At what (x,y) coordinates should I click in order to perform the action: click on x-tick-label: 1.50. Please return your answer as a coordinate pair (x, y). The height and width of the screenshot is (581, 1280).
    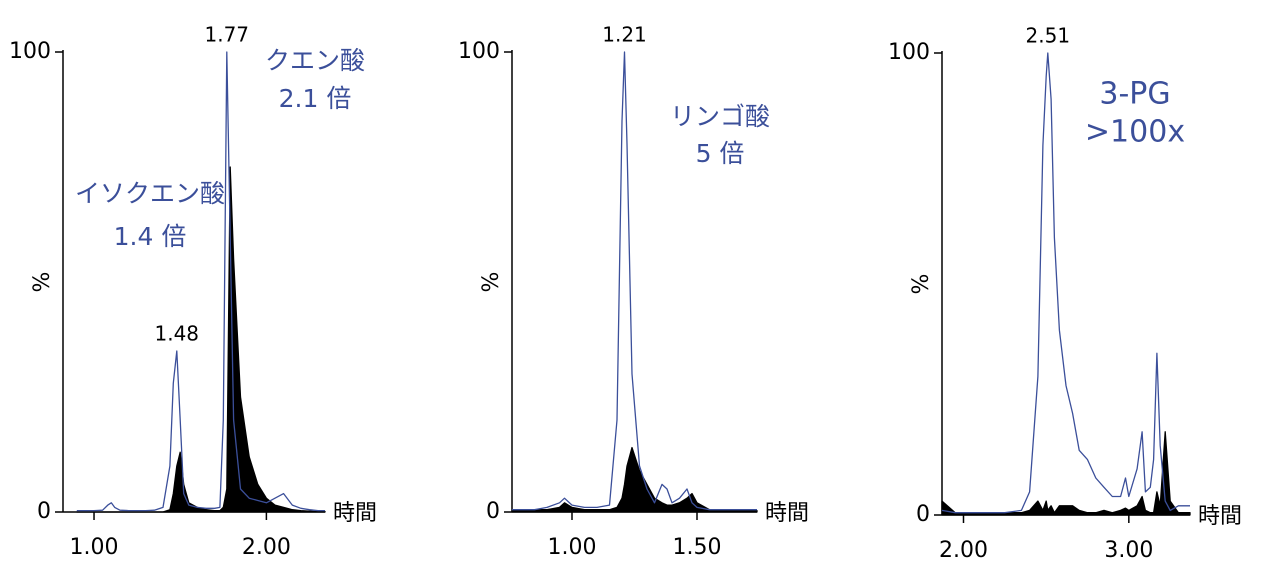
    Looking at the image, I should click on (697, 547).